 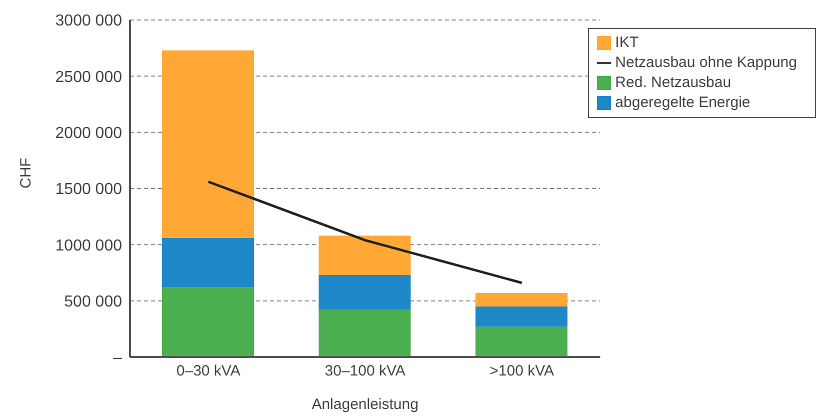 What do you see at coordinates (88, 245) in the screenshot?
I see `y-tick-label: 1000 000` at bounding box center [88, 245].